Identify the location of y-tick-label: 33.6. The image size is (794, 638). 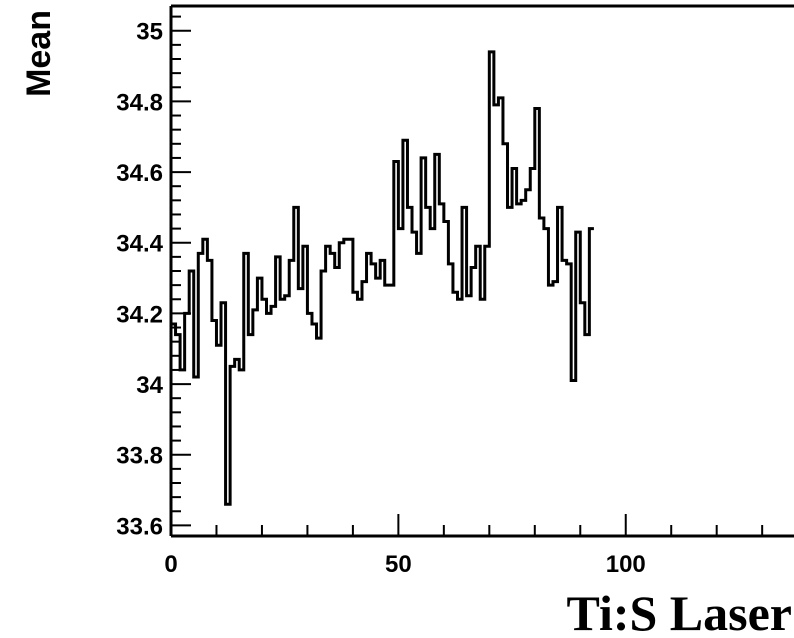
(139, 526).